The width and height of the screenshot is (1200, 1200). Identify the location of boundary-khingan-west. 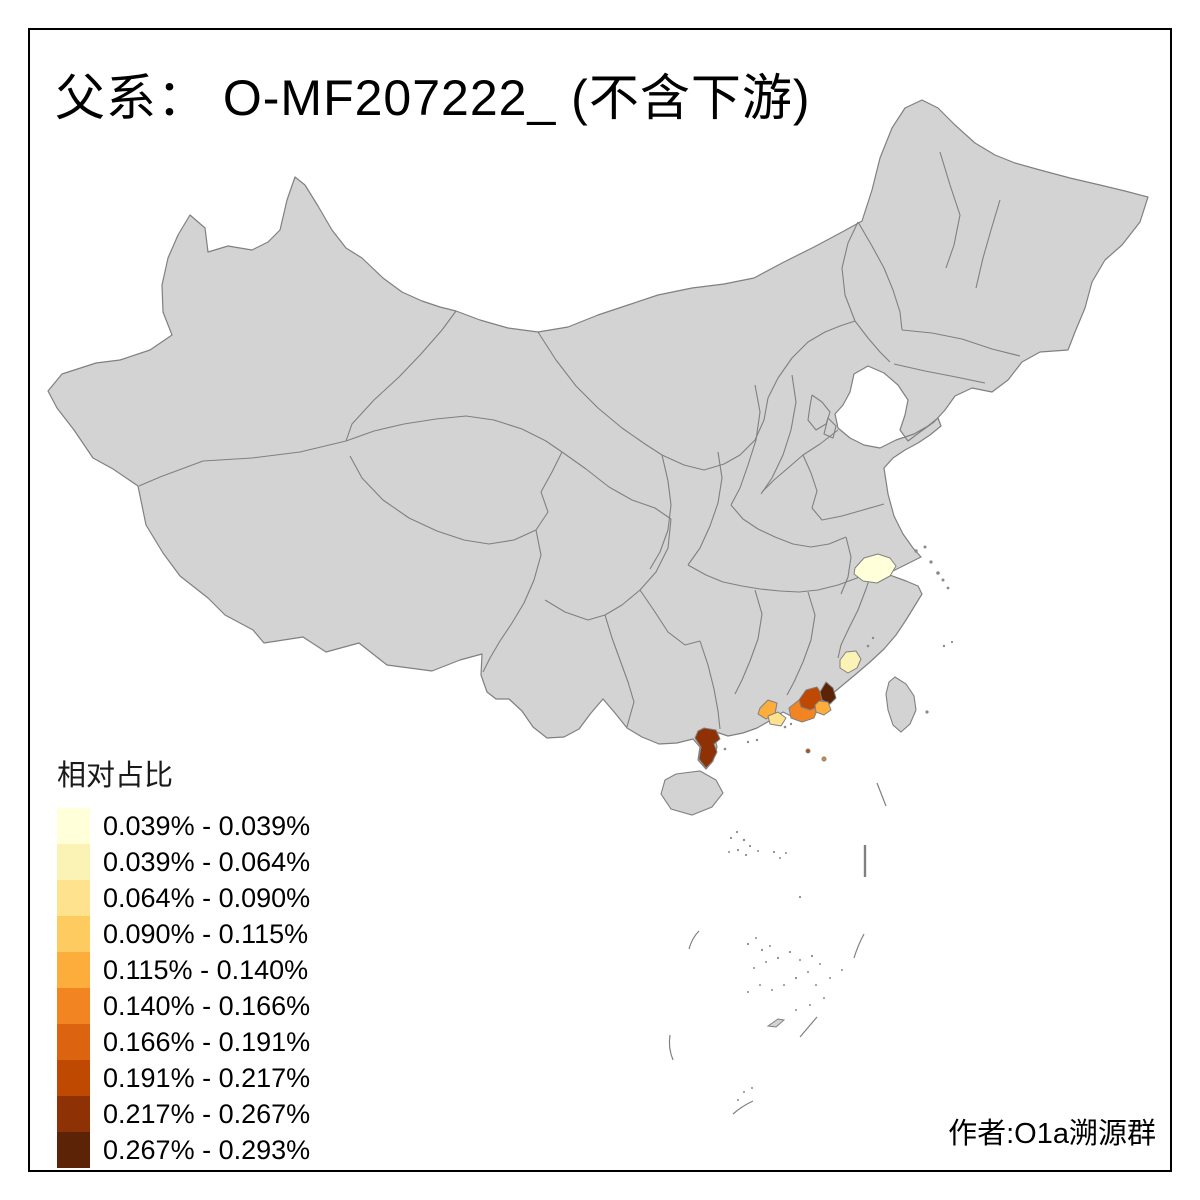
(850, 271).